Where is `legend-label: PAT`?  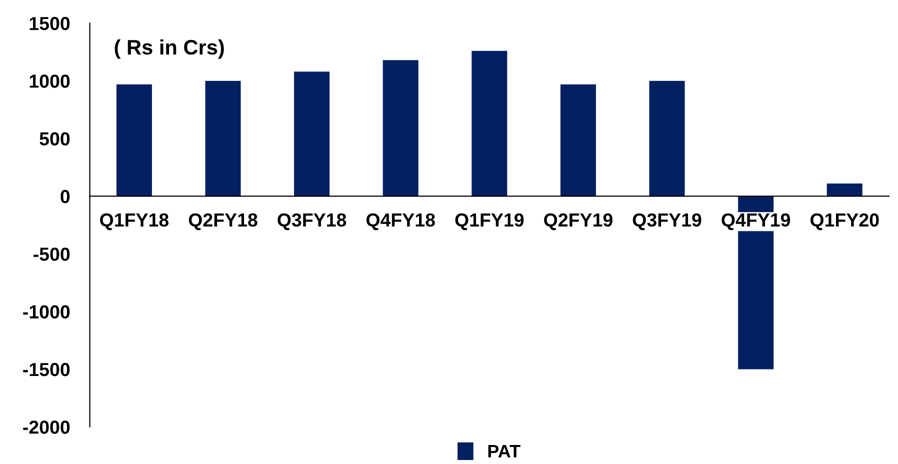
legend-label: PAT is located at coordinates (504, 451).